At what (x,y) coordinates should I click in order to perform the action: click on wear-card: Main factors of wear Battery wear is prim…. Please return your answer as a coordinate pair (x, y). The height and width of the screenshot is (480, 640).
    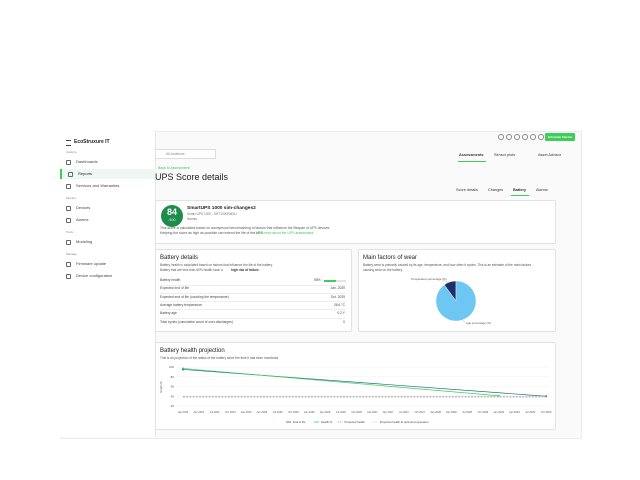
    Looking at the image, I should click on (457, 290).